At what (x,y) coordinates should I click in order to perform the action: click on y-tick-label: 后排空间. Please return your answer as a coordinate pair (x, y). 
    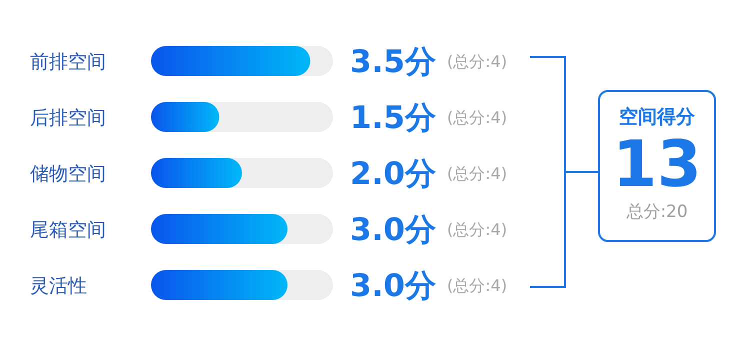
    Looking at the image, I should click on (68, 118).